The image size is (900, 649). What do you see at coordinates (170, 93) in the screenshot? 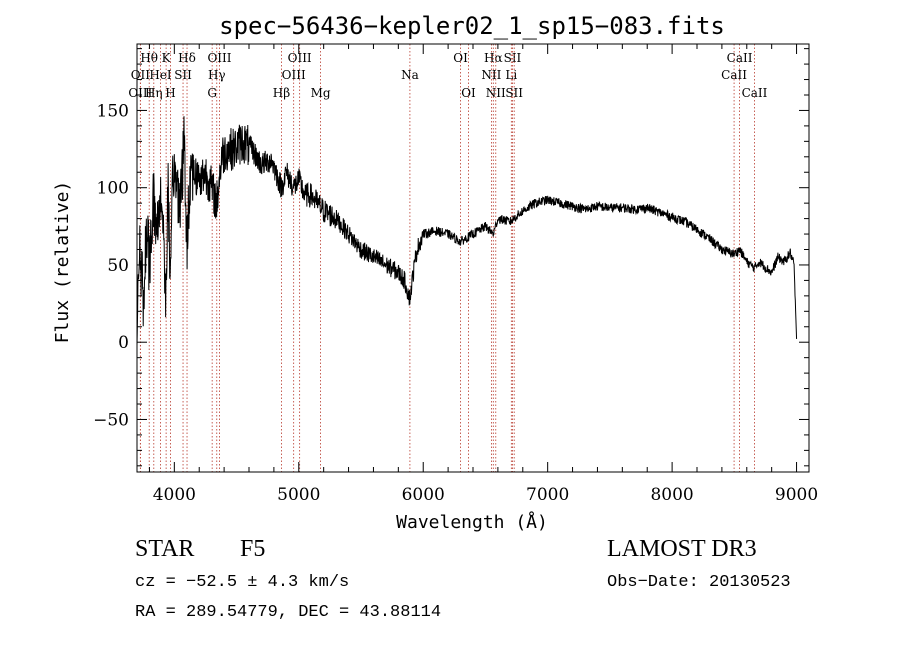
I see `spectral-line-label: H` at bounding box center [170, 93].